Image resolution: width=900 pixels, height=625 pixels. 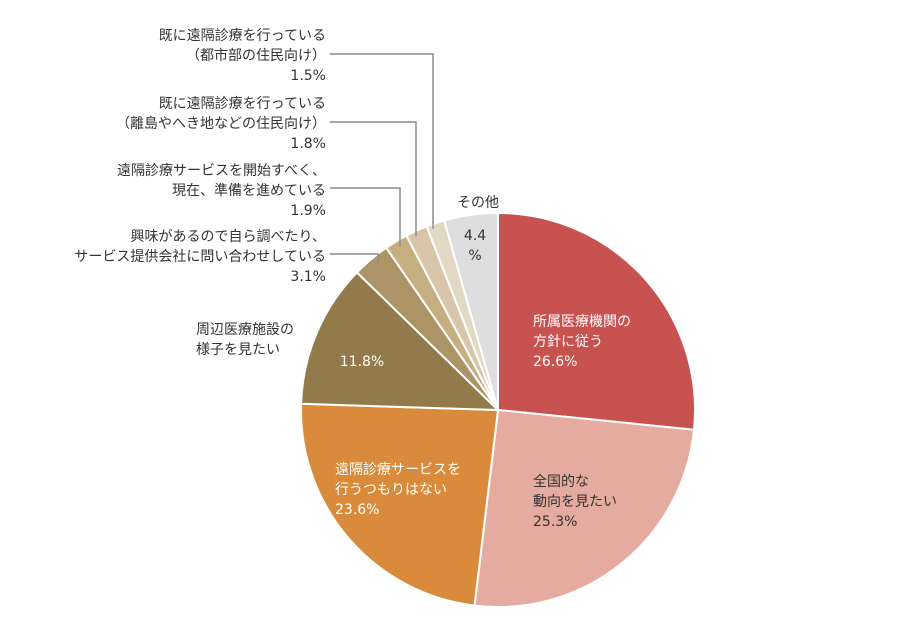 I want to click on slice-label-0: 所属医療機関の方針に従う 26.6%, so click(x=582, y=341).